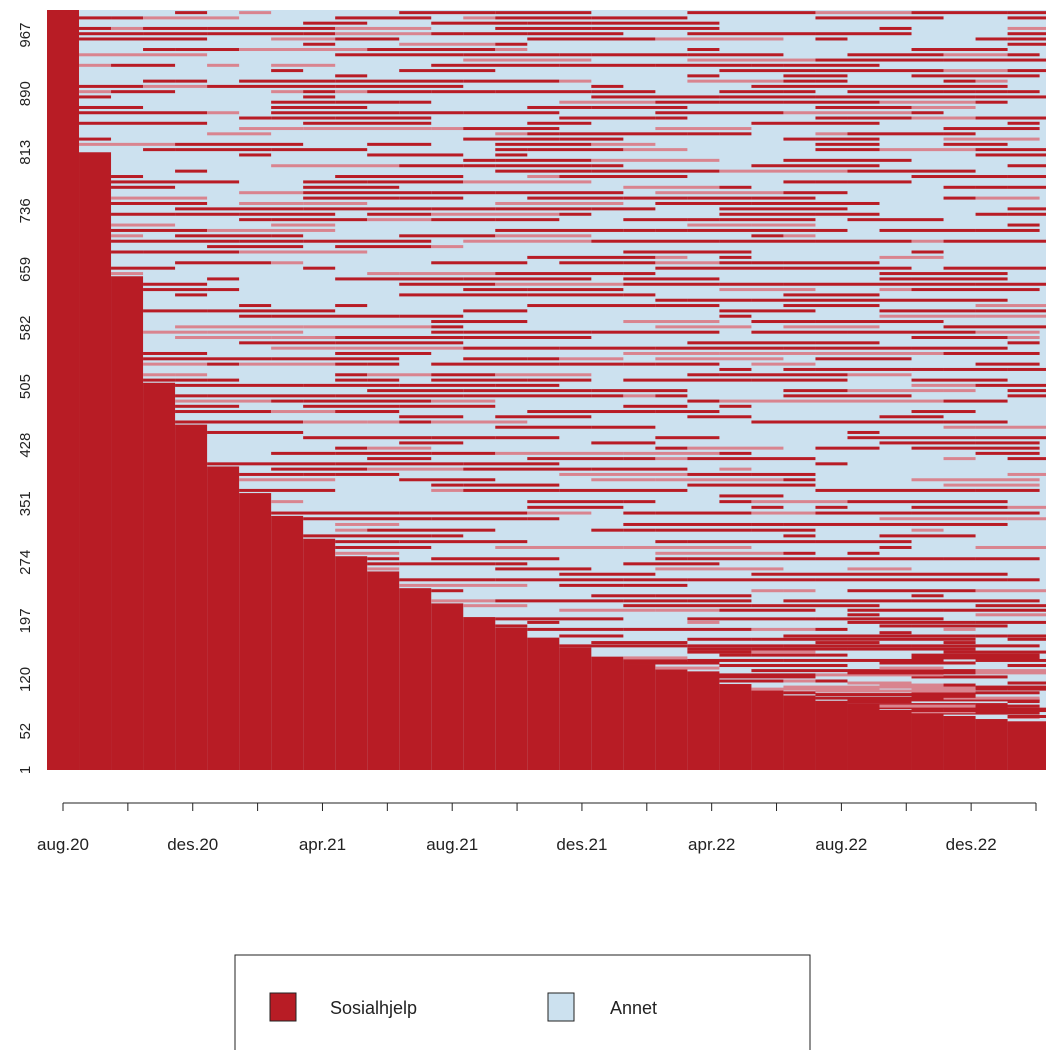 The image size is (1046, 1050). Describe the element at coordinates (63, 844) in the screenshot. I see `x-tick-label: aug.20` at that location.